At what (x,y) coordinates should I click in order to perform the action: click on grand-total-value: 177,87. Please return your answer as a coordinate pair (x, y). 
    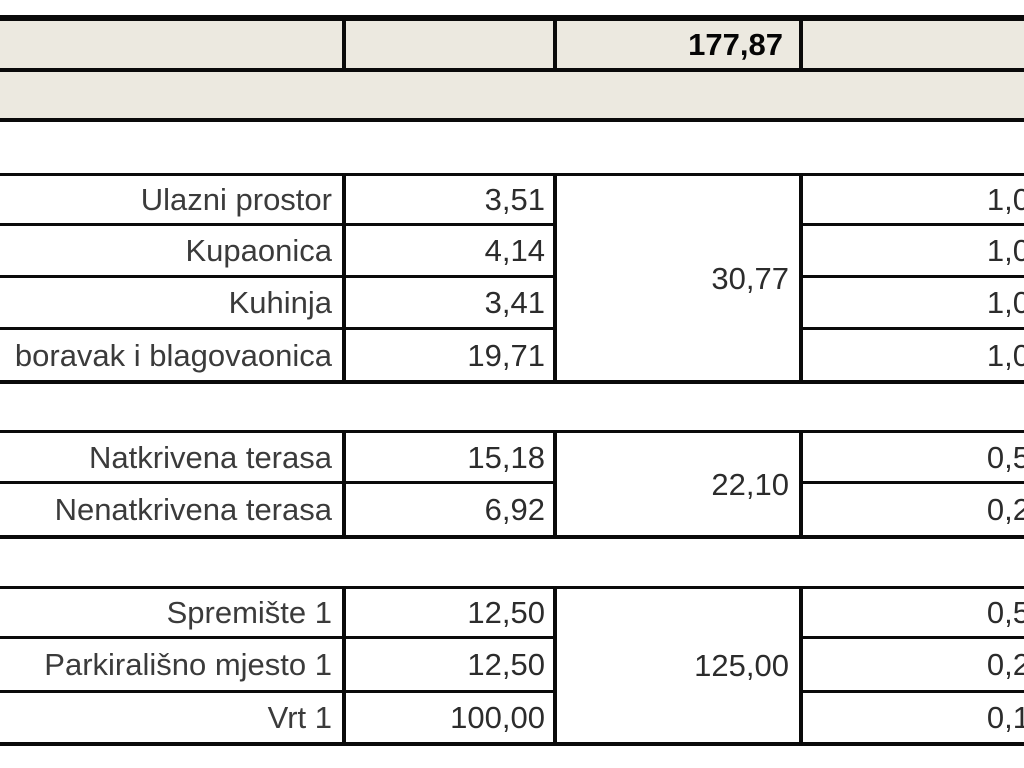
    Looking at the image, I should click on (735, 44).